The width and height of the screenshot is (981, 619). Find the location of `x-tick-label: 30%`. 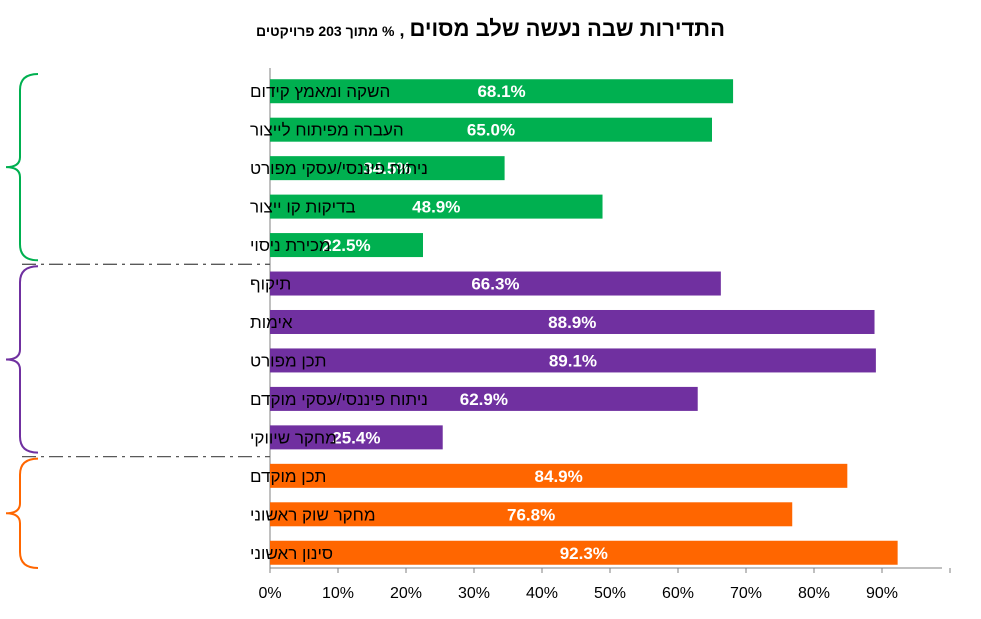

x-tick-label: 30% is located at coordinates (474, 593).